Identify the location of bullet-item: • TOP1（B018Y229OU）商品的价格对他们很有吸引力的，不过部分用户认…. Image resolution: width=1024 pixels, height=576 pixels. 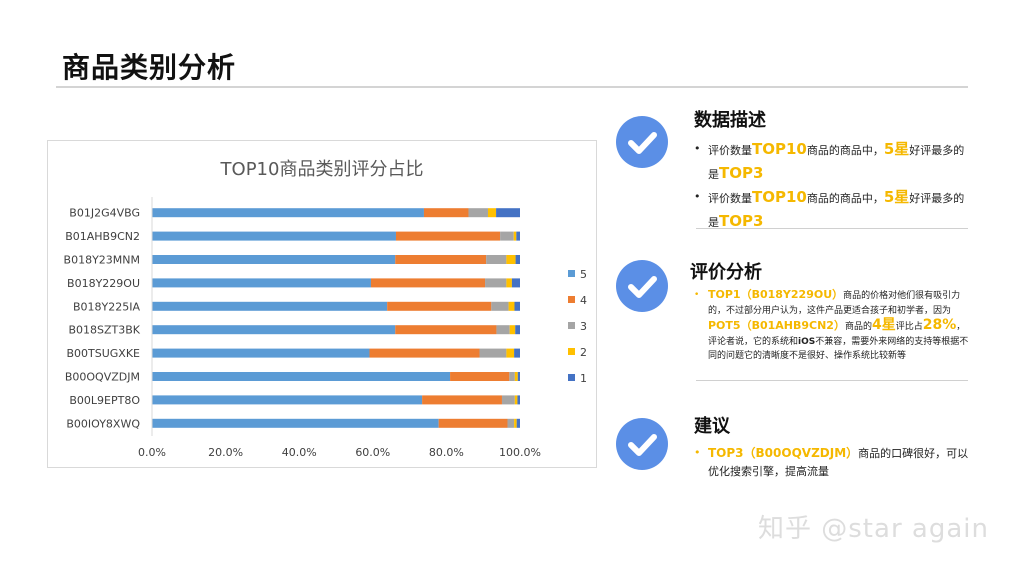
(831, 324).